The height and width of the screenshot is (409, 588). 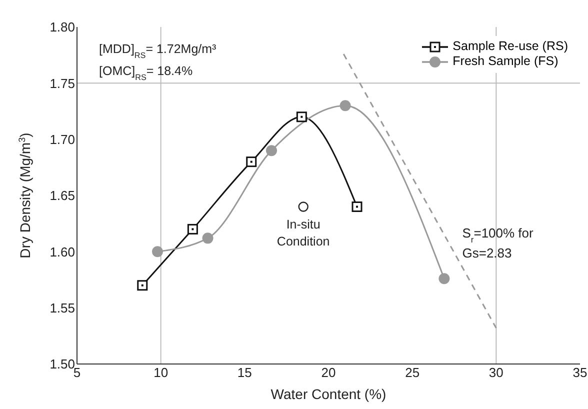 What do you see at coordinates (62, 308) in the screenshot?
I see `y-tick-label: 1.55` at bounding box center [62, 308].